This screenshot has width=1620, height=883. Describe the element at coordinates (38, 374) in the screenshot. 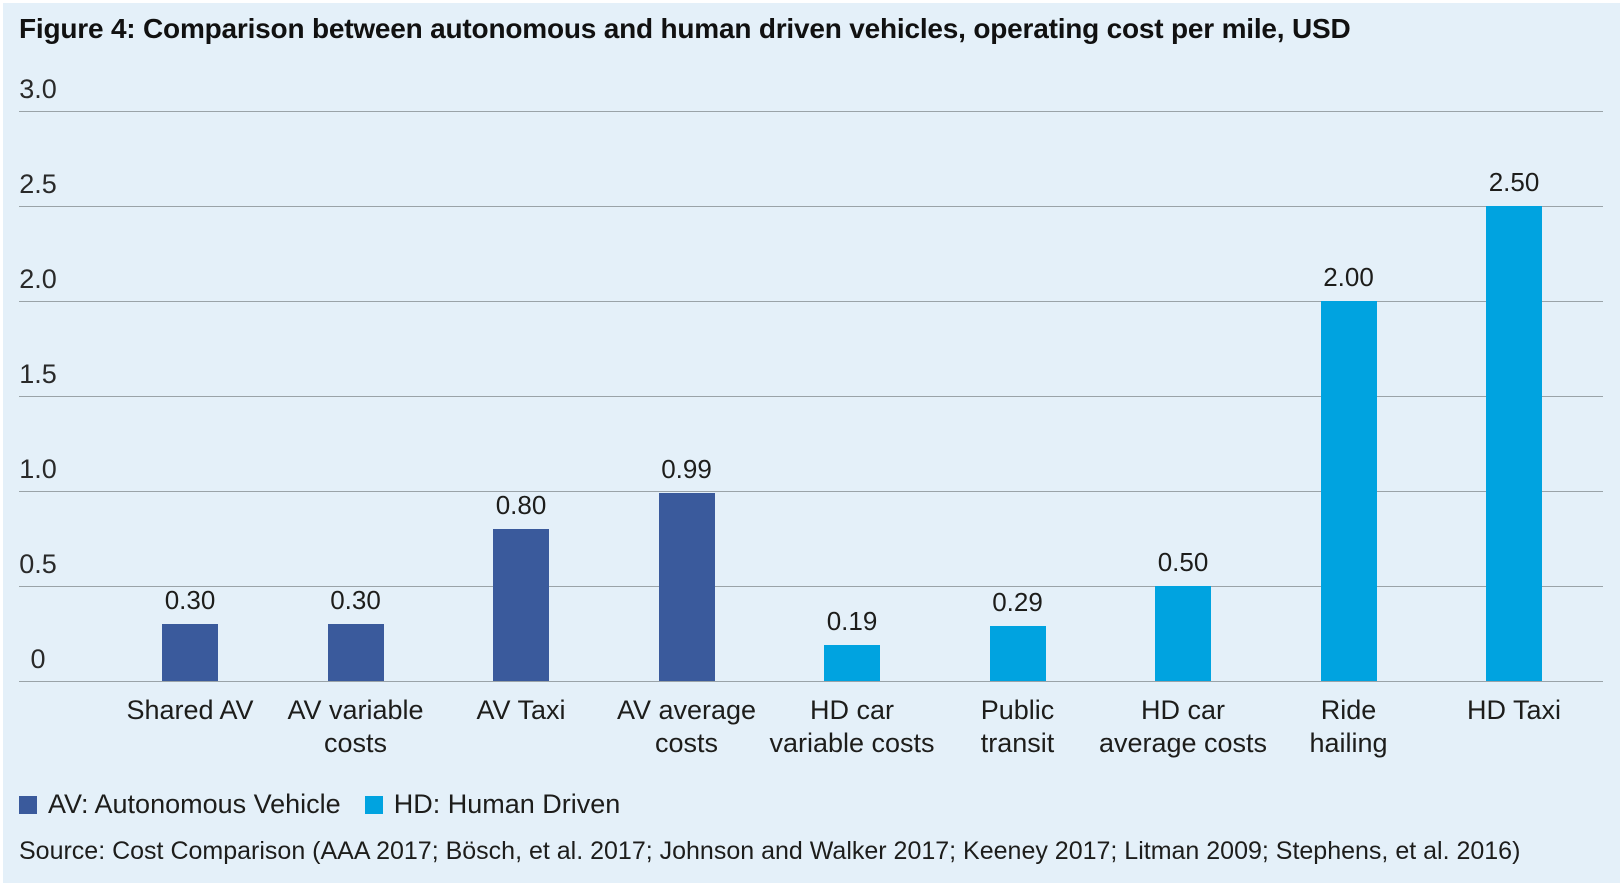

I see `y-tick-label: 1.5` at that location.